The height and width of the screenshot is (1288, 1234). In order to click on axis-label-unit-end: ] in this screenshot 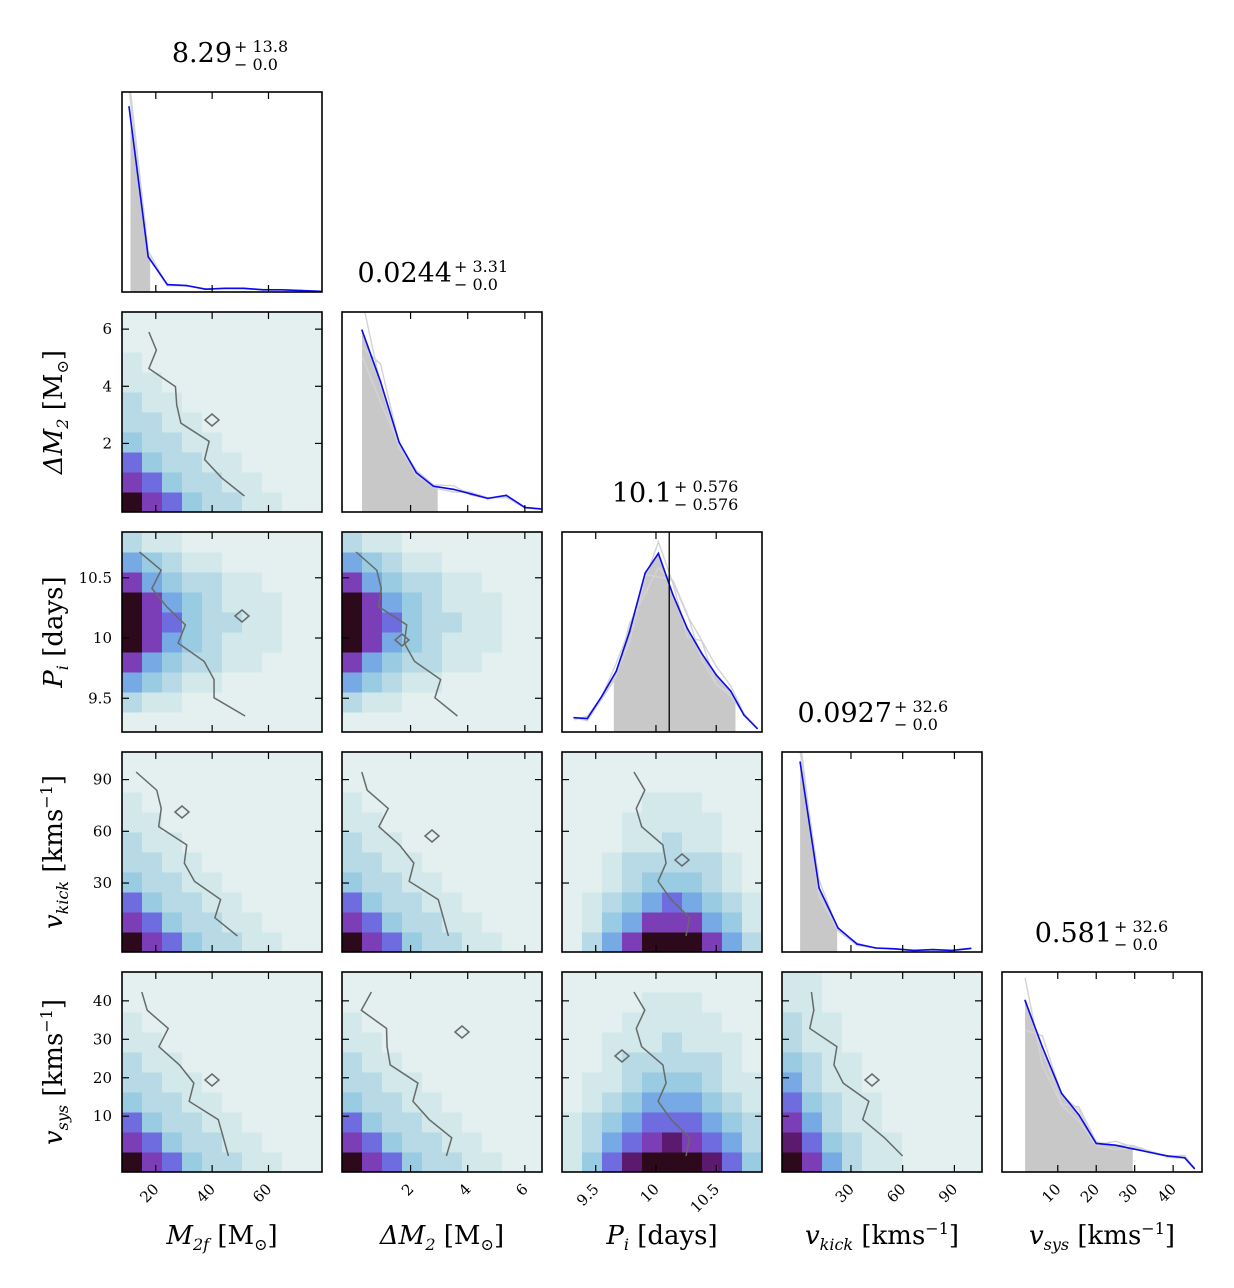, I will do `click(273, 1236)`.